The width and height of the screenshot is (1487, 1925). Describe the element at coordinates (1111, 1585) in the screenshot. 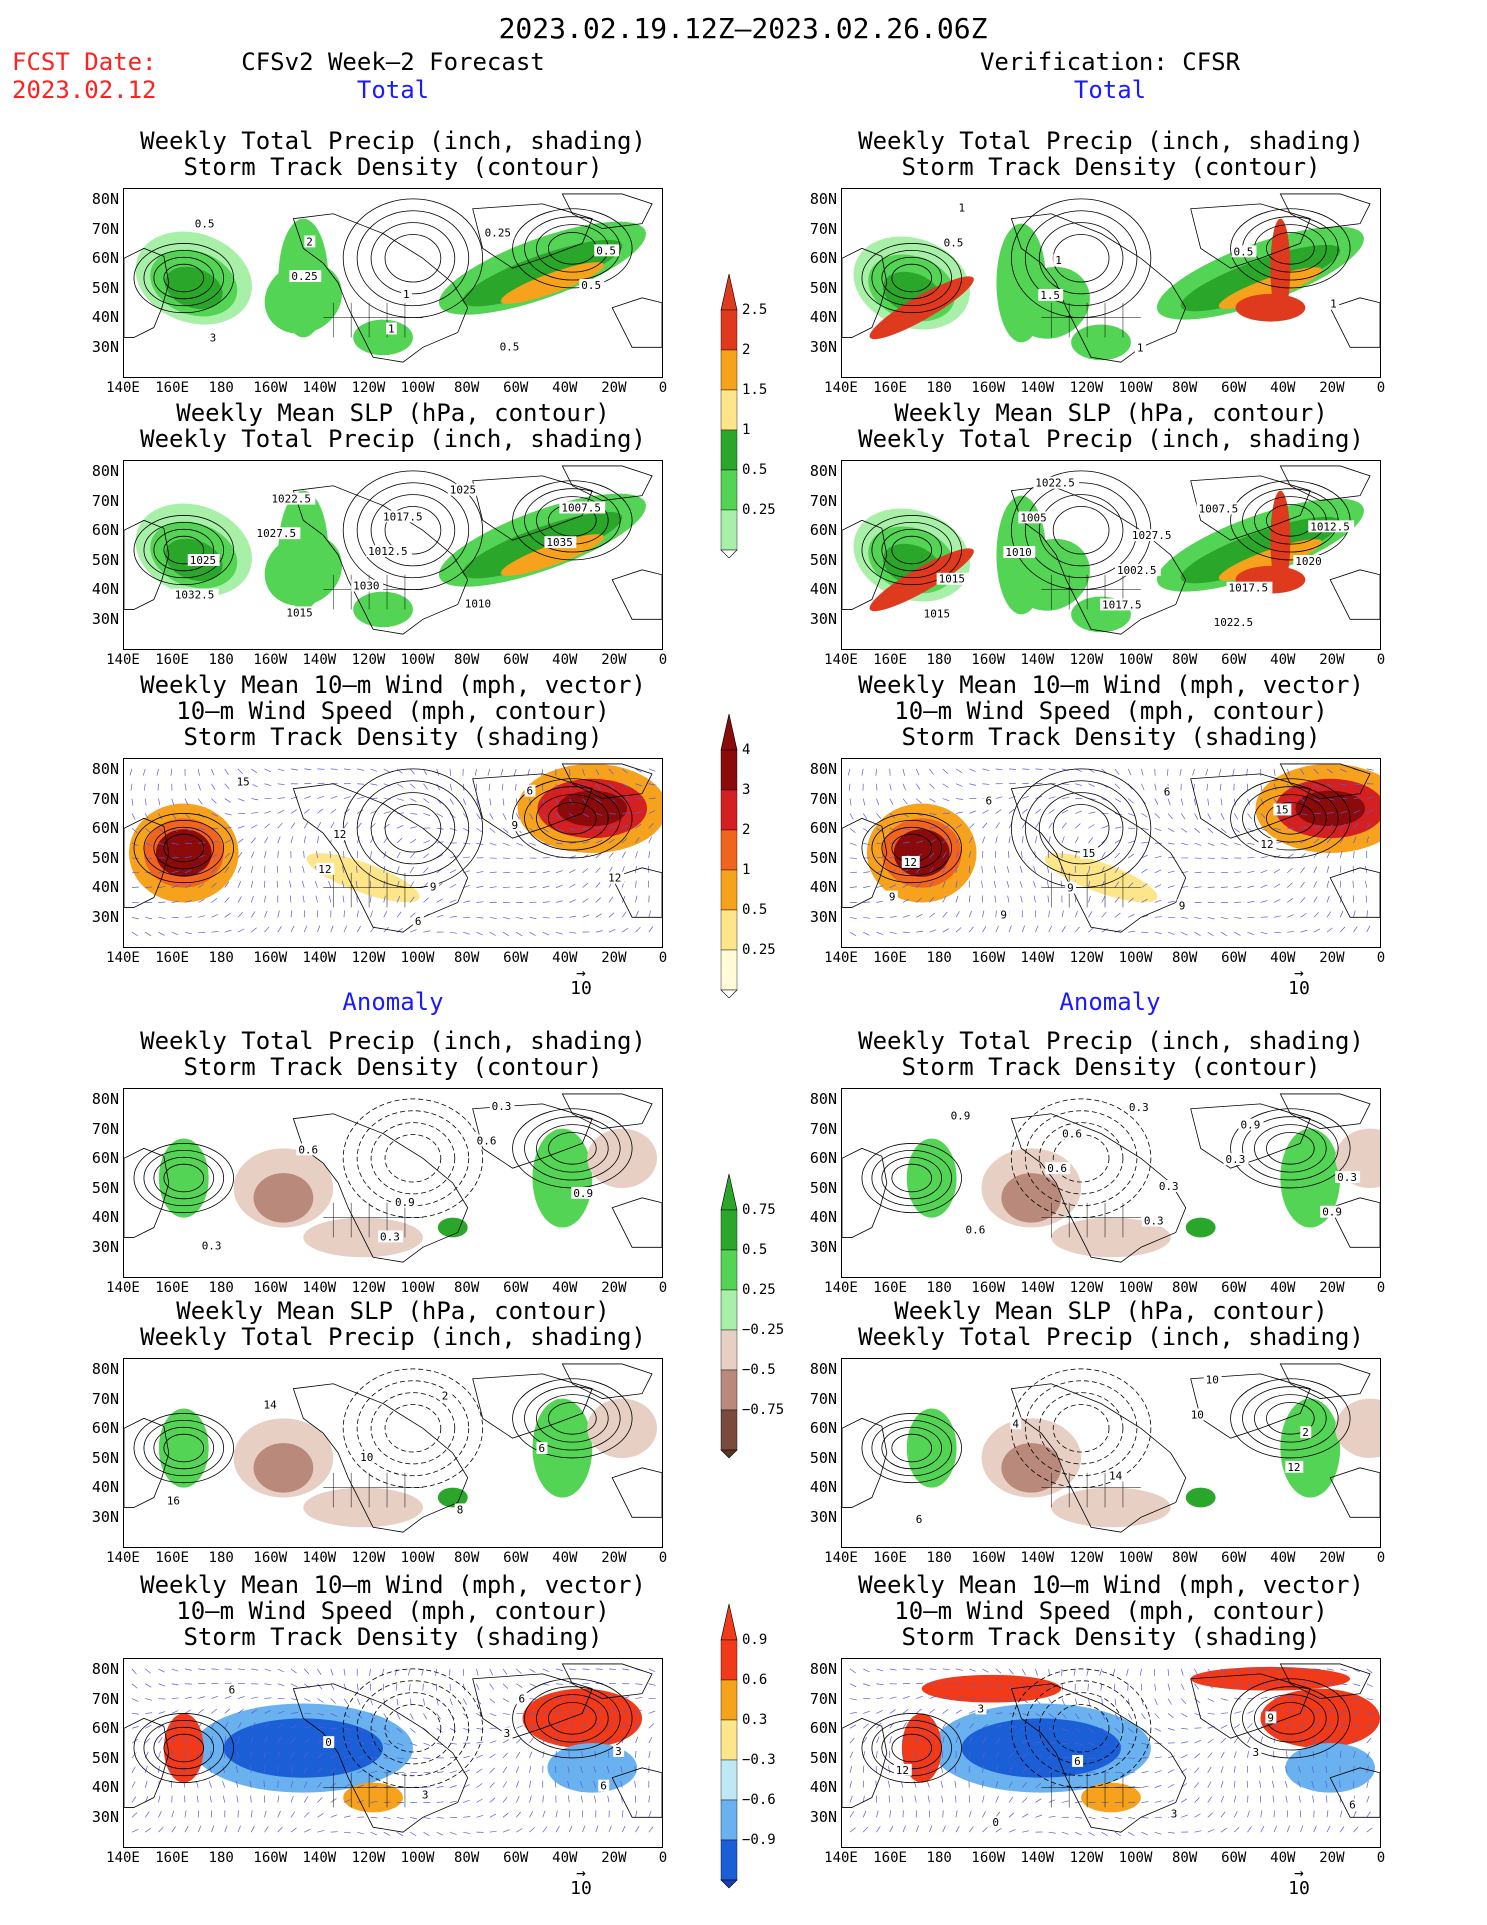

I see `panel-title-line: Weekly Mean 10–m Wind (mph, vector)` at that location.